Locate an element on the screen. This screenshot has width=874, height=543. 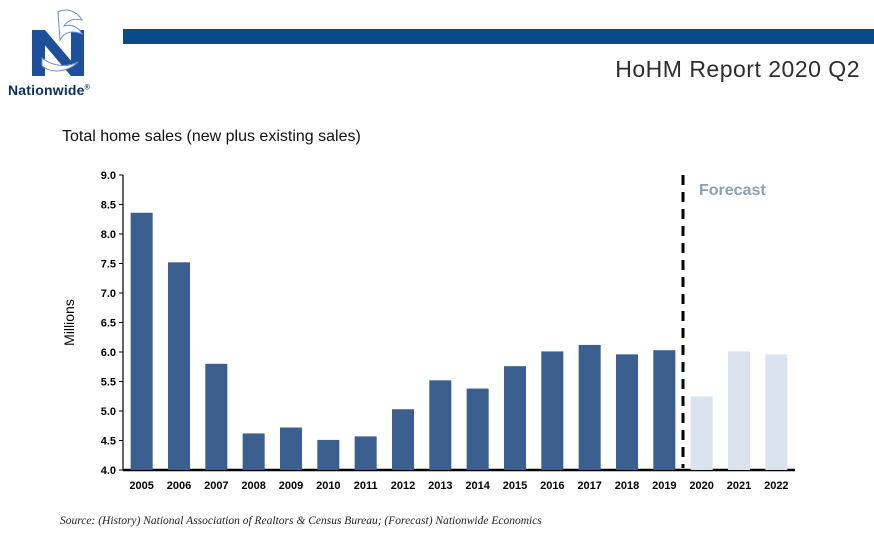
y-tick-label: 4.5 is located at coordinates (108, 442).